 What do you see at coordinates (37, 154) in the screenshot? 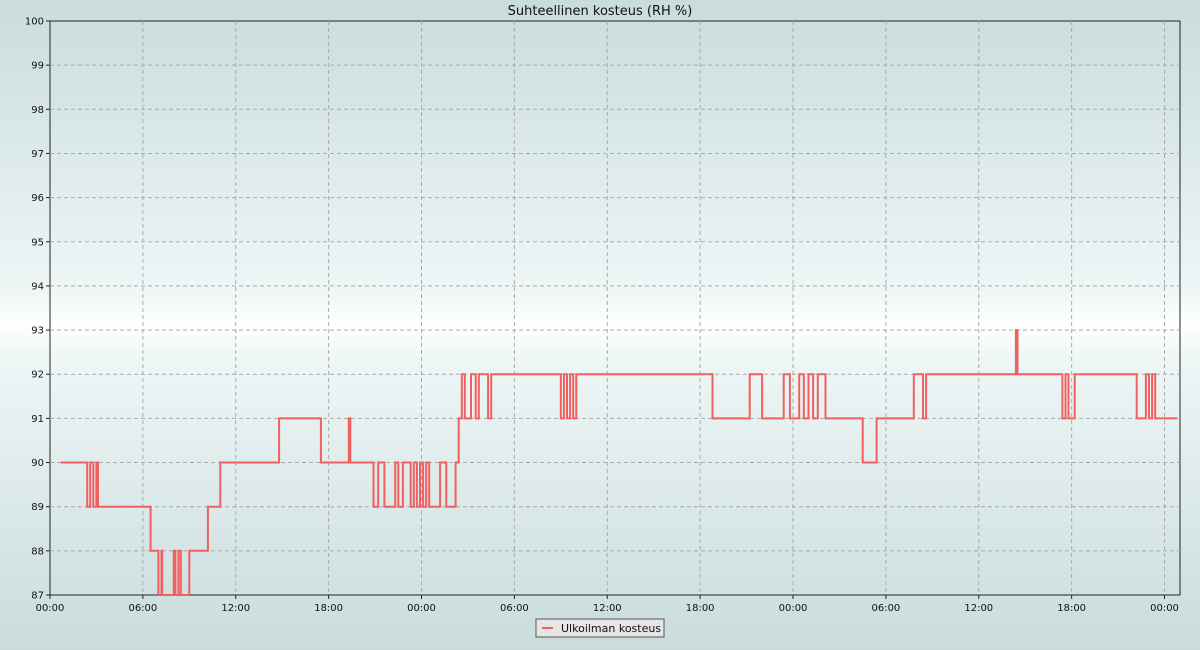
I see `y-tick-label: 97` at bounding box center [37, 154].